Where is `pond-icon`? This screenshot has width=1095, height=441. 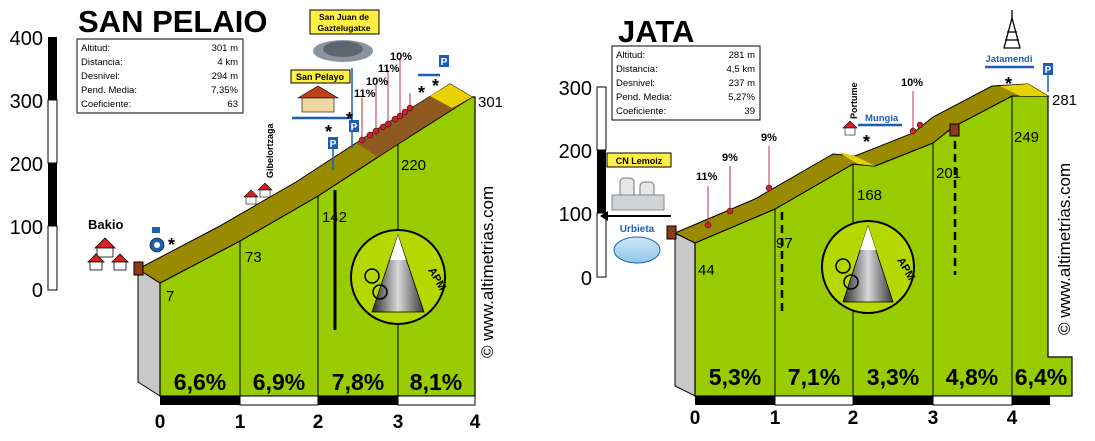 pond-icon is located at coordinates (637, 250).